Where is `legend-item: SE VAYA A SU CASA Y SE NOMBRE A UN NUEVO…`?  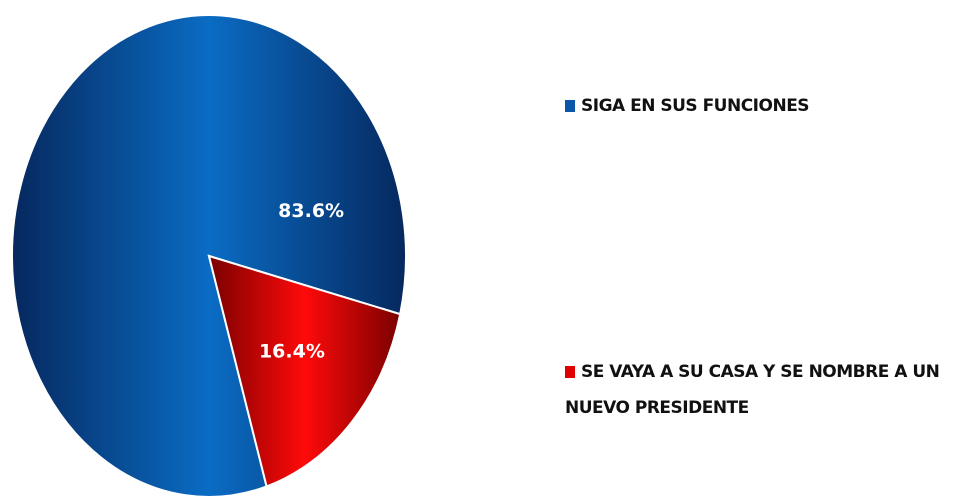
legend-item: SE VAYA A SU CASA Y SE NOMBRE A UN NUEVO… is located at coordinates (762, 390).